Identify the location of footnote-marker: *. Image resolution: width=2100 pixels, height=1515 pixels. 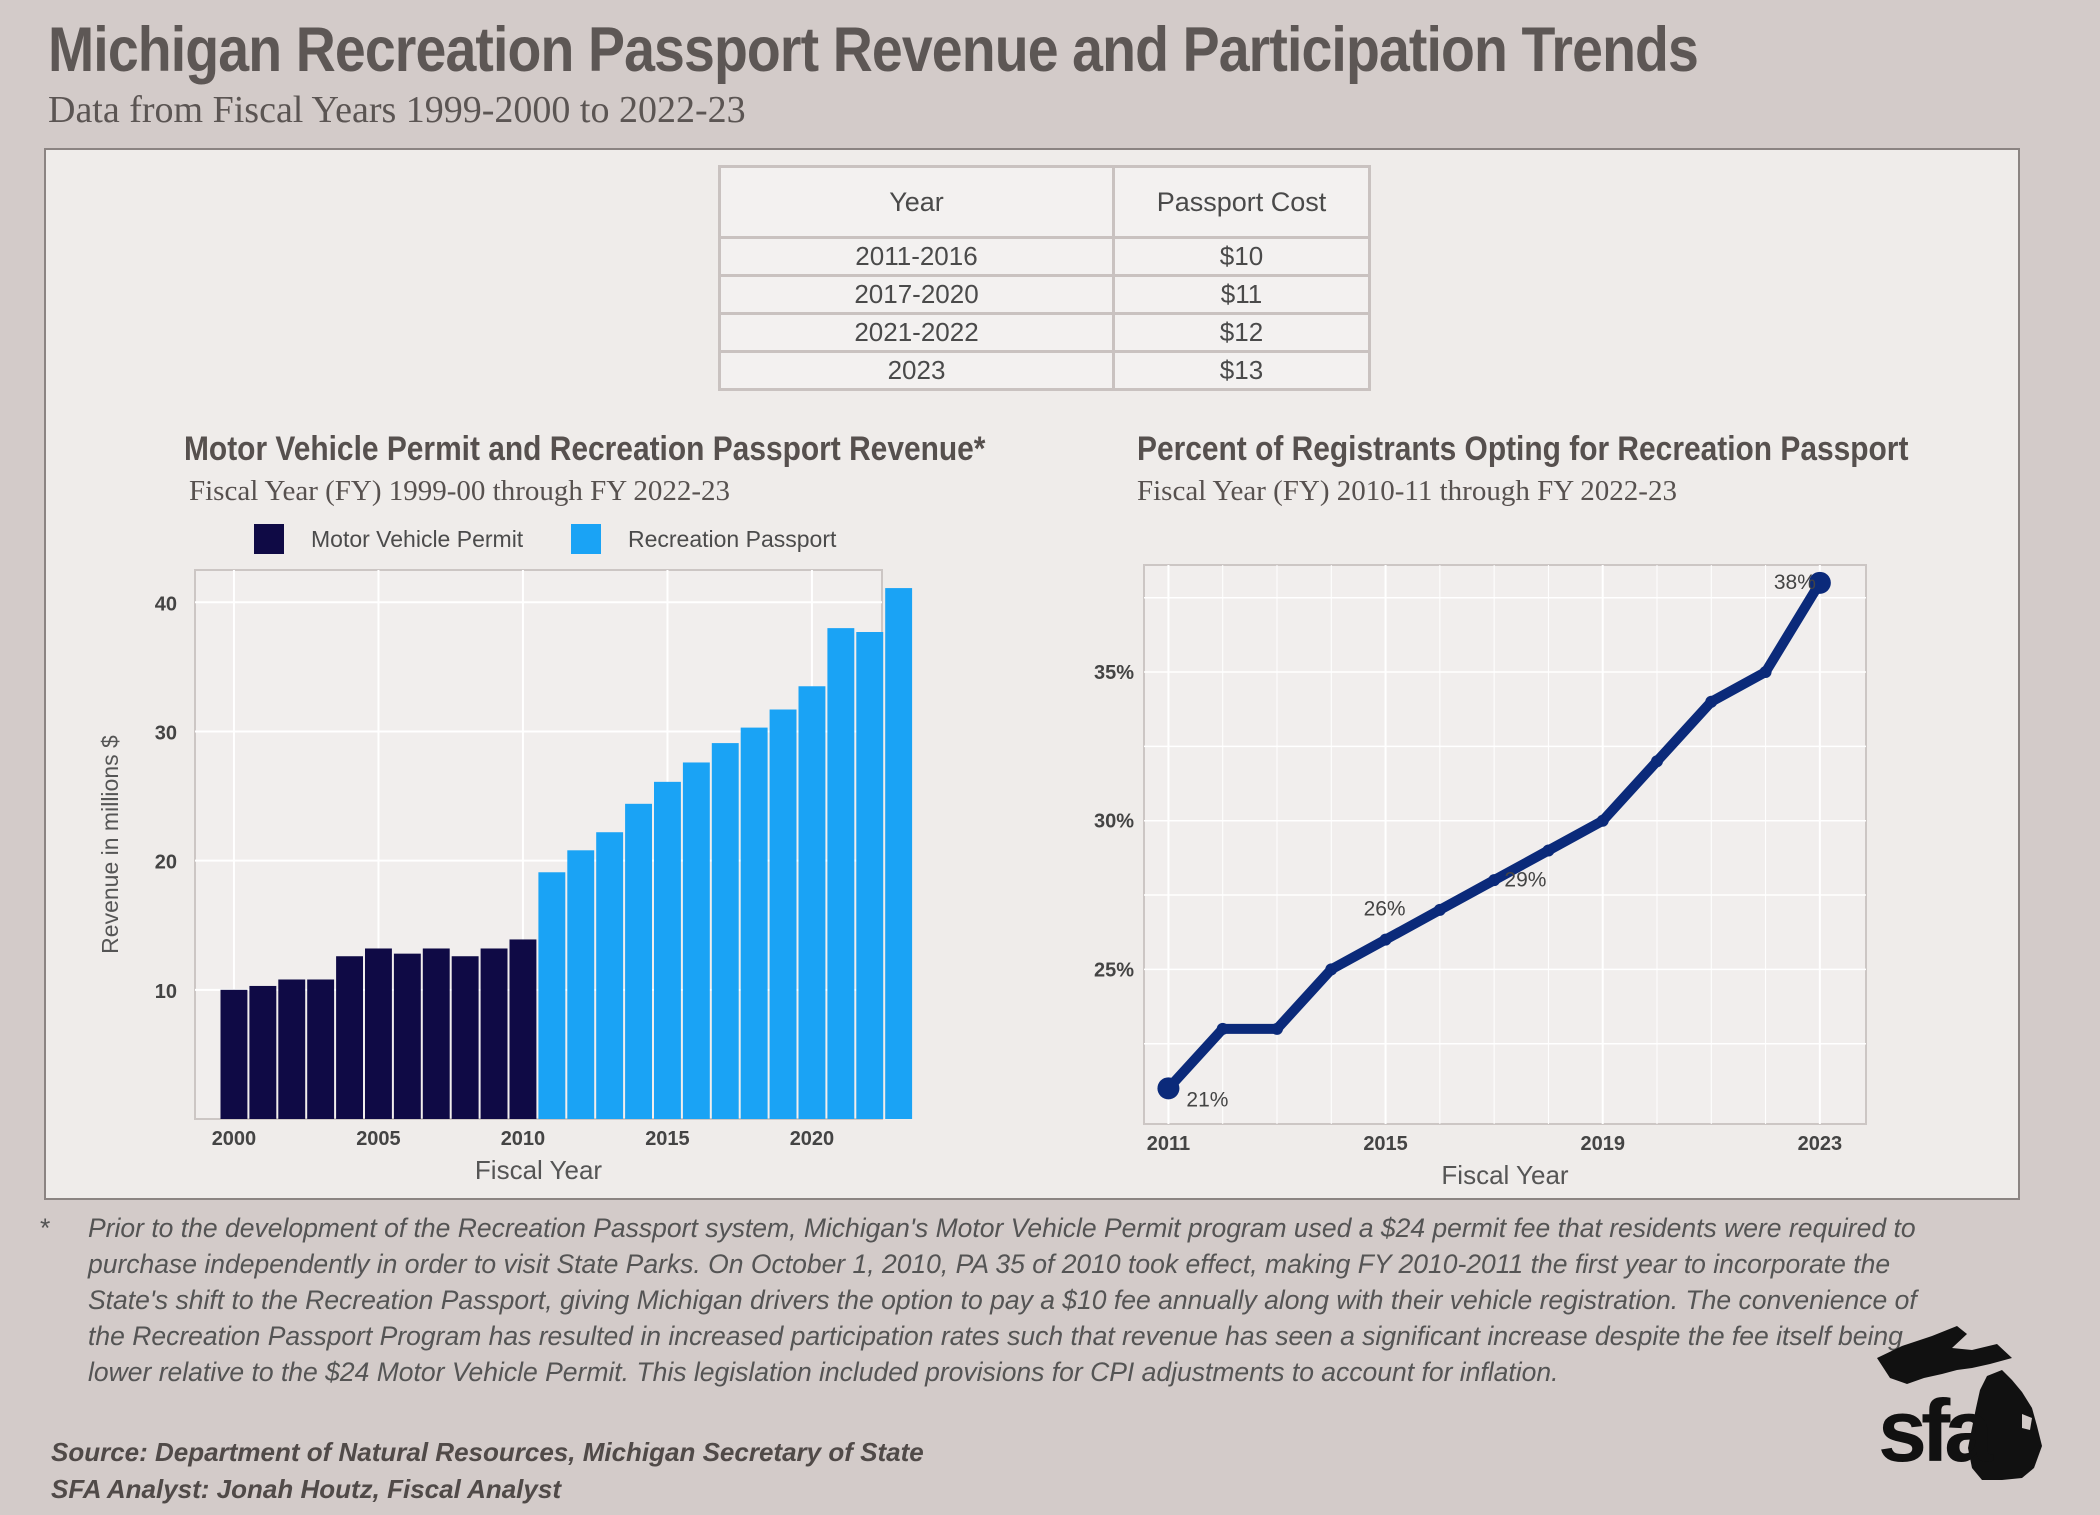
(45, 1228).